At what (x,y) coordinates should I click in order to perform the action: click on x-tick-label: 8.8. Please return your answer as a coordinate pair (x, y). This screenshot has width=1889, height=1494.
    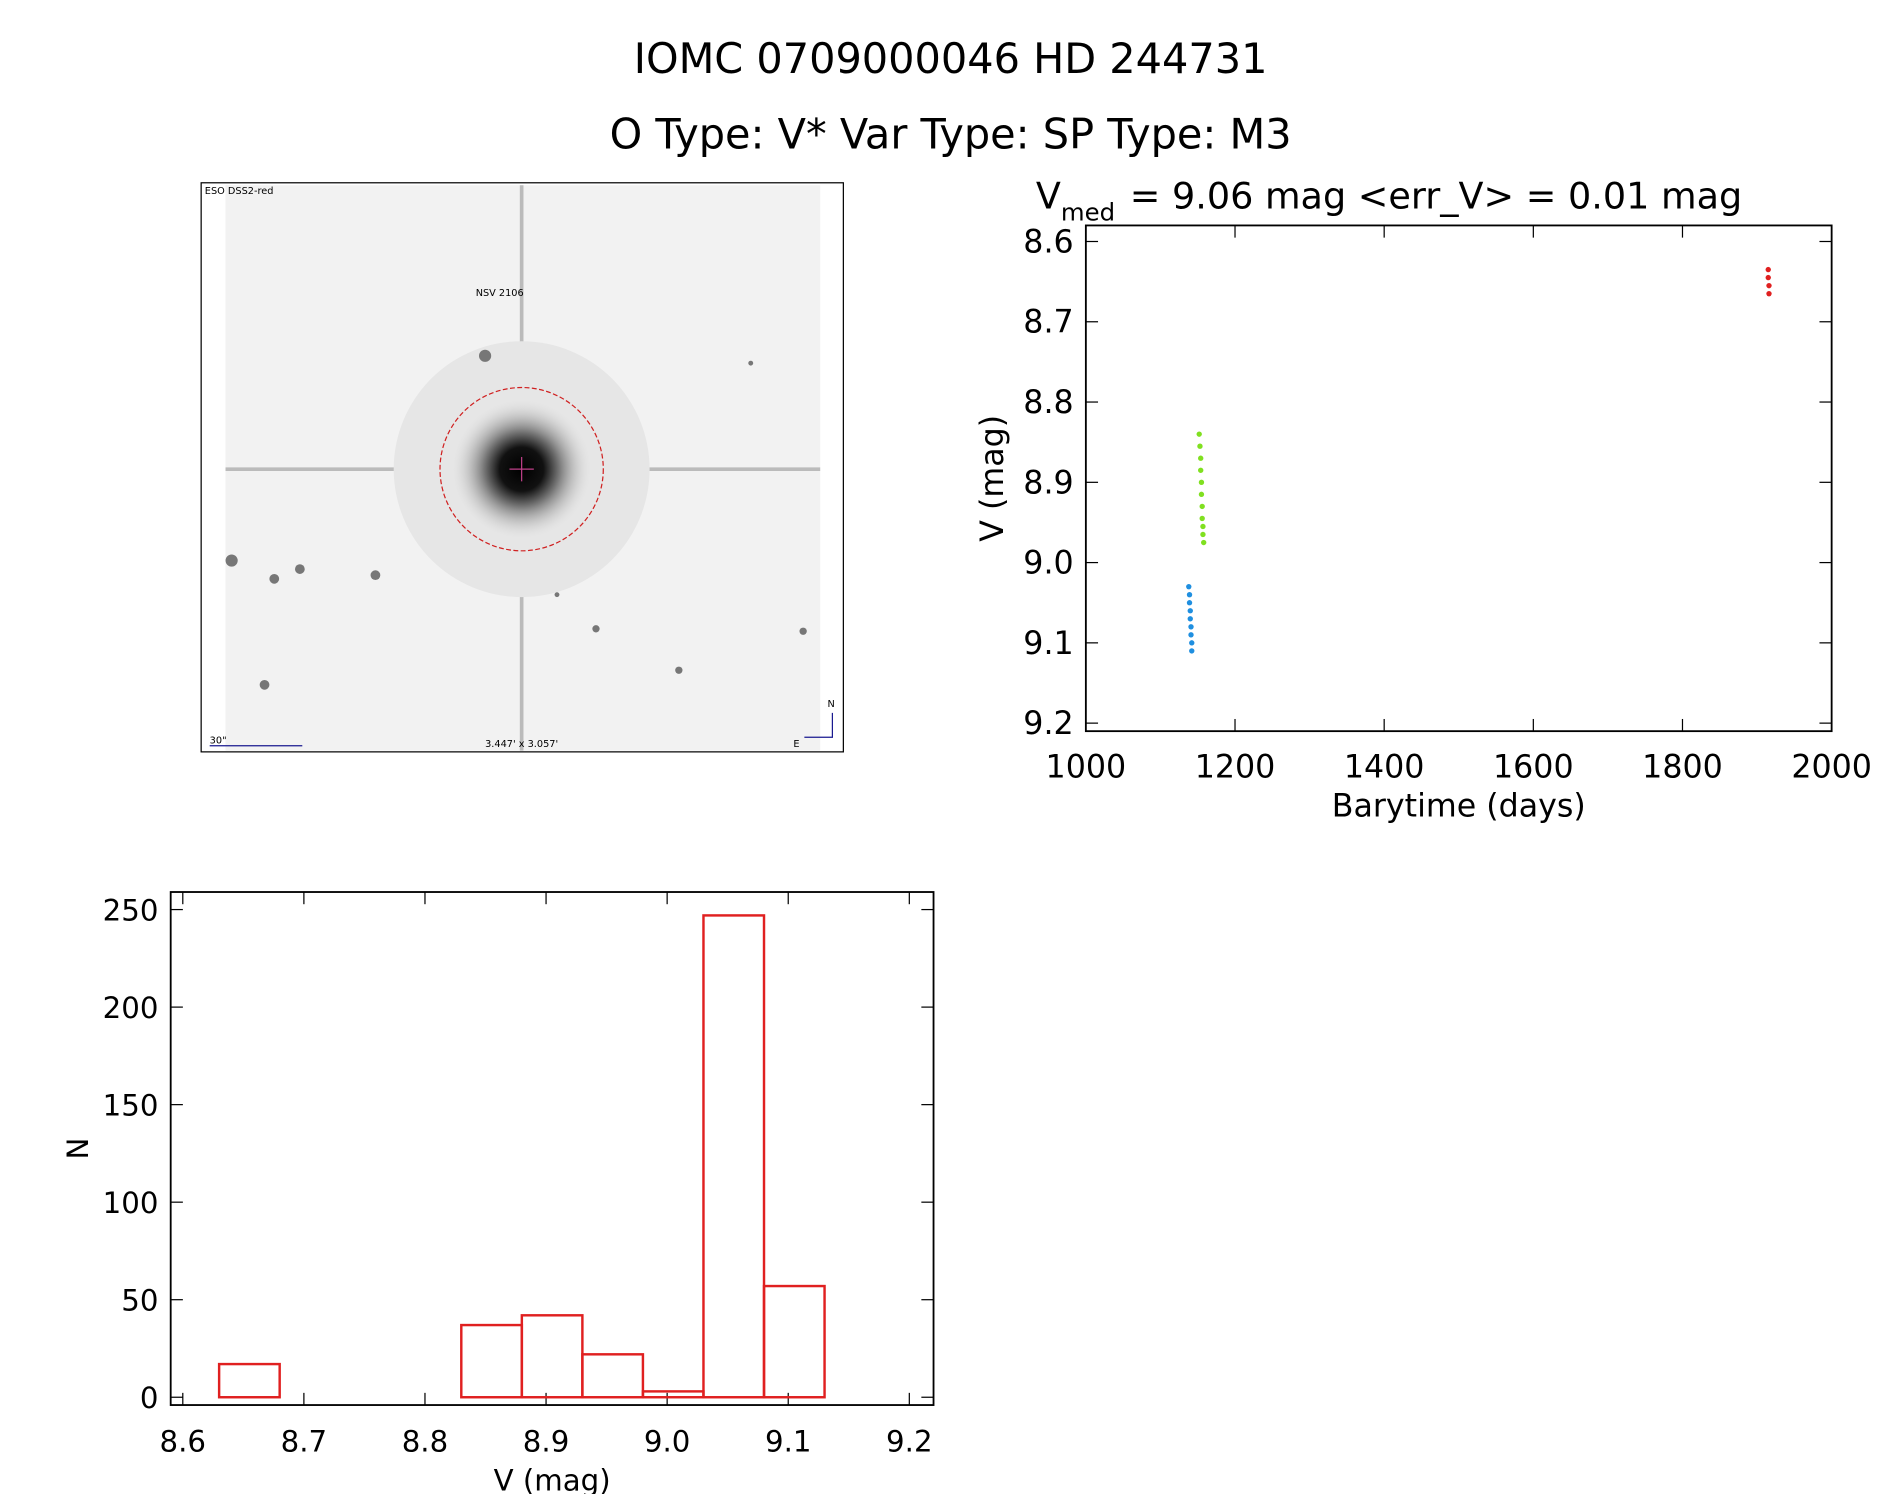
    Looking at the image, I should click on (425, 1441).